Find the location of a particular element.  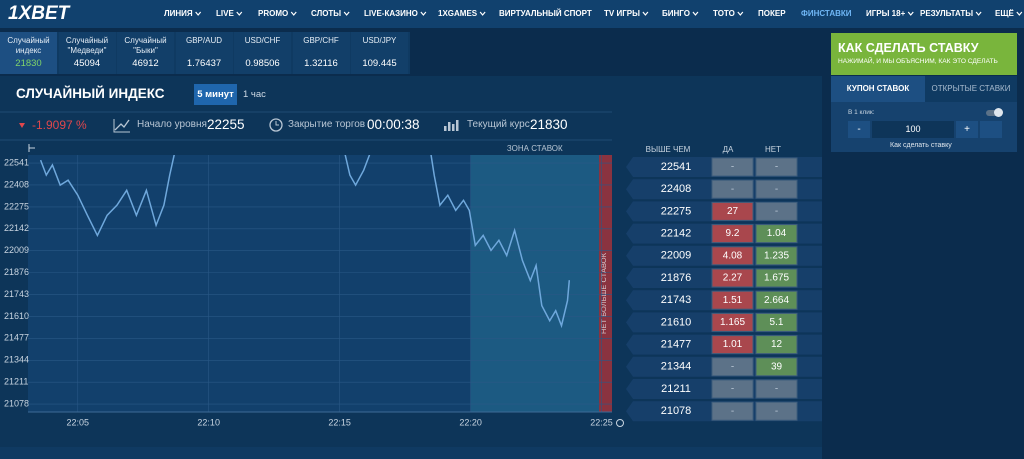

nav-item: TV ИГРЫ is located at coordinates (622, 13).